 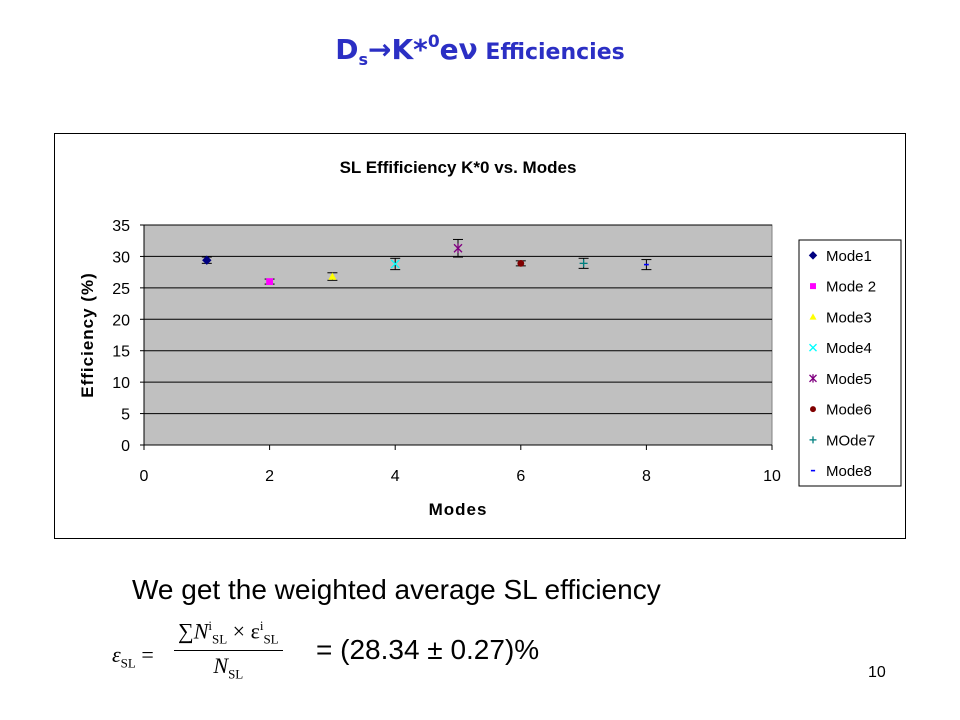 I want to click on y-tick-label: 35, so click(x=121, y=226).